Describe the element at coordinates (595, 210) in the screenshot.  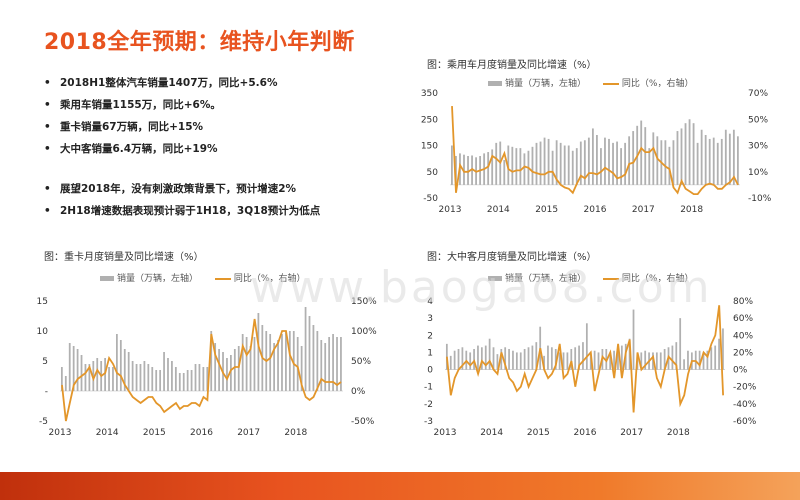
I see `x-tick-label: 2016` at that location.